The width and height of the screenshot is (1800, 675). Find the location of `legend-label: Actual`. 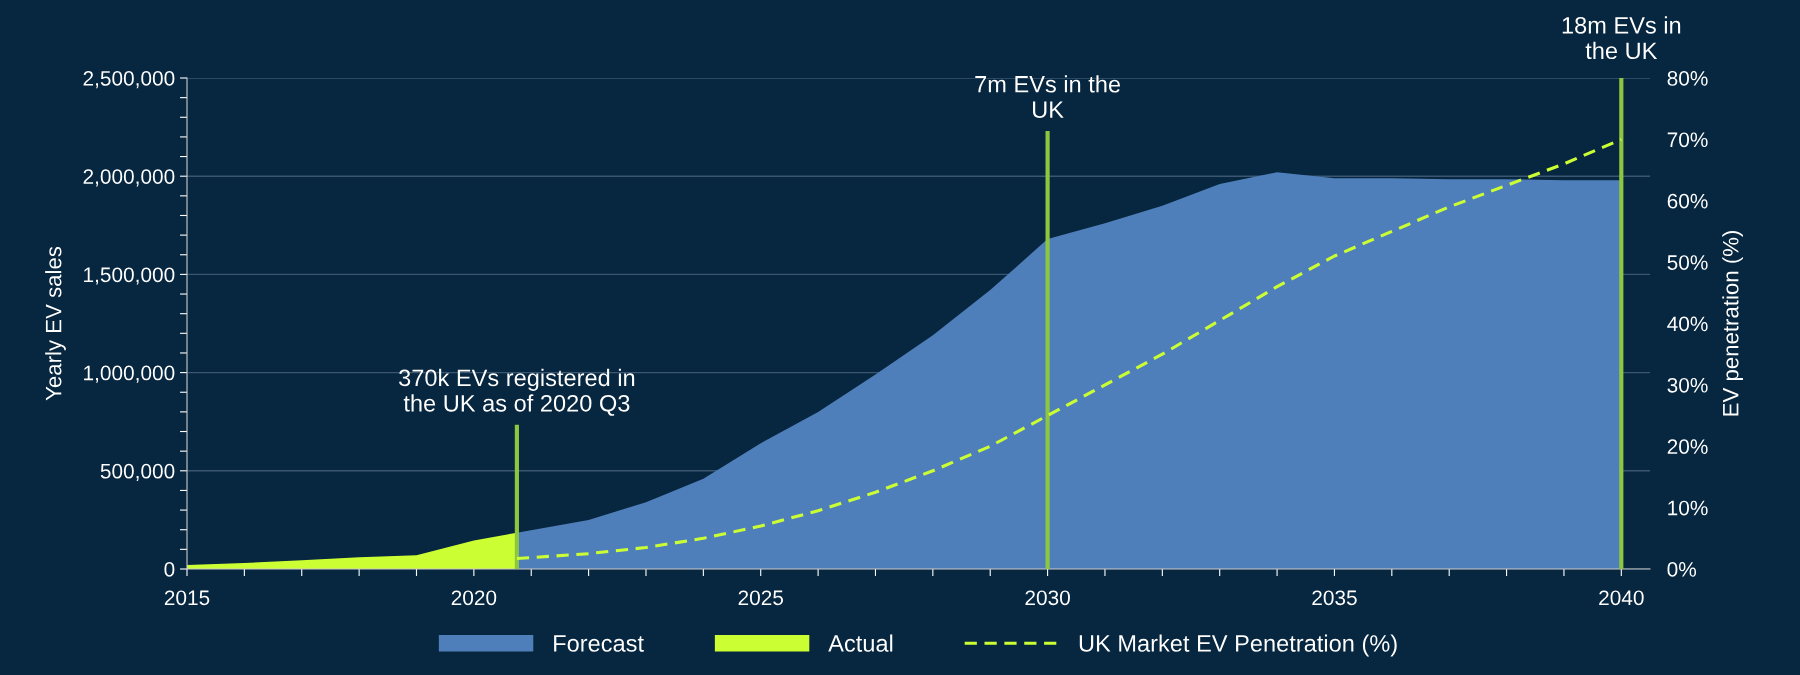

legend-label: Actual is located at coordinates (860, 643).